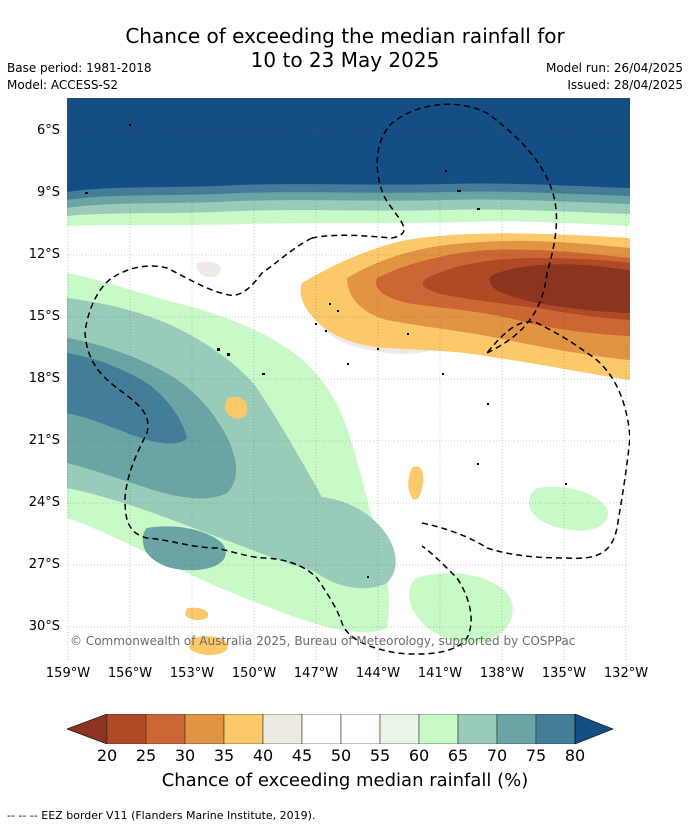 The width and height of the screenshot is (690, 827). Describe the element at coordinates (378, 673) in the screenshot. I see `lon-label: 144°W` at that location.